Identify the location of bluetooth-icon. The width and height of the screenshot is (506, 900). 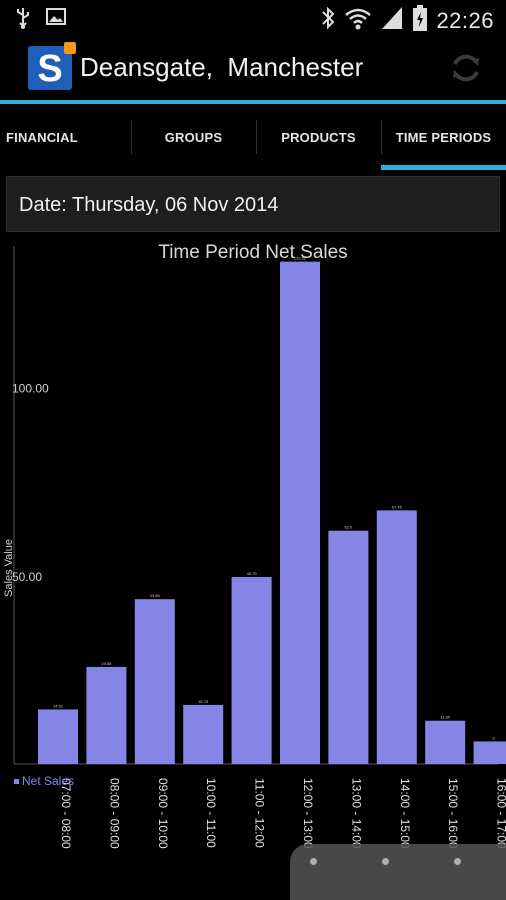
(328, 20).